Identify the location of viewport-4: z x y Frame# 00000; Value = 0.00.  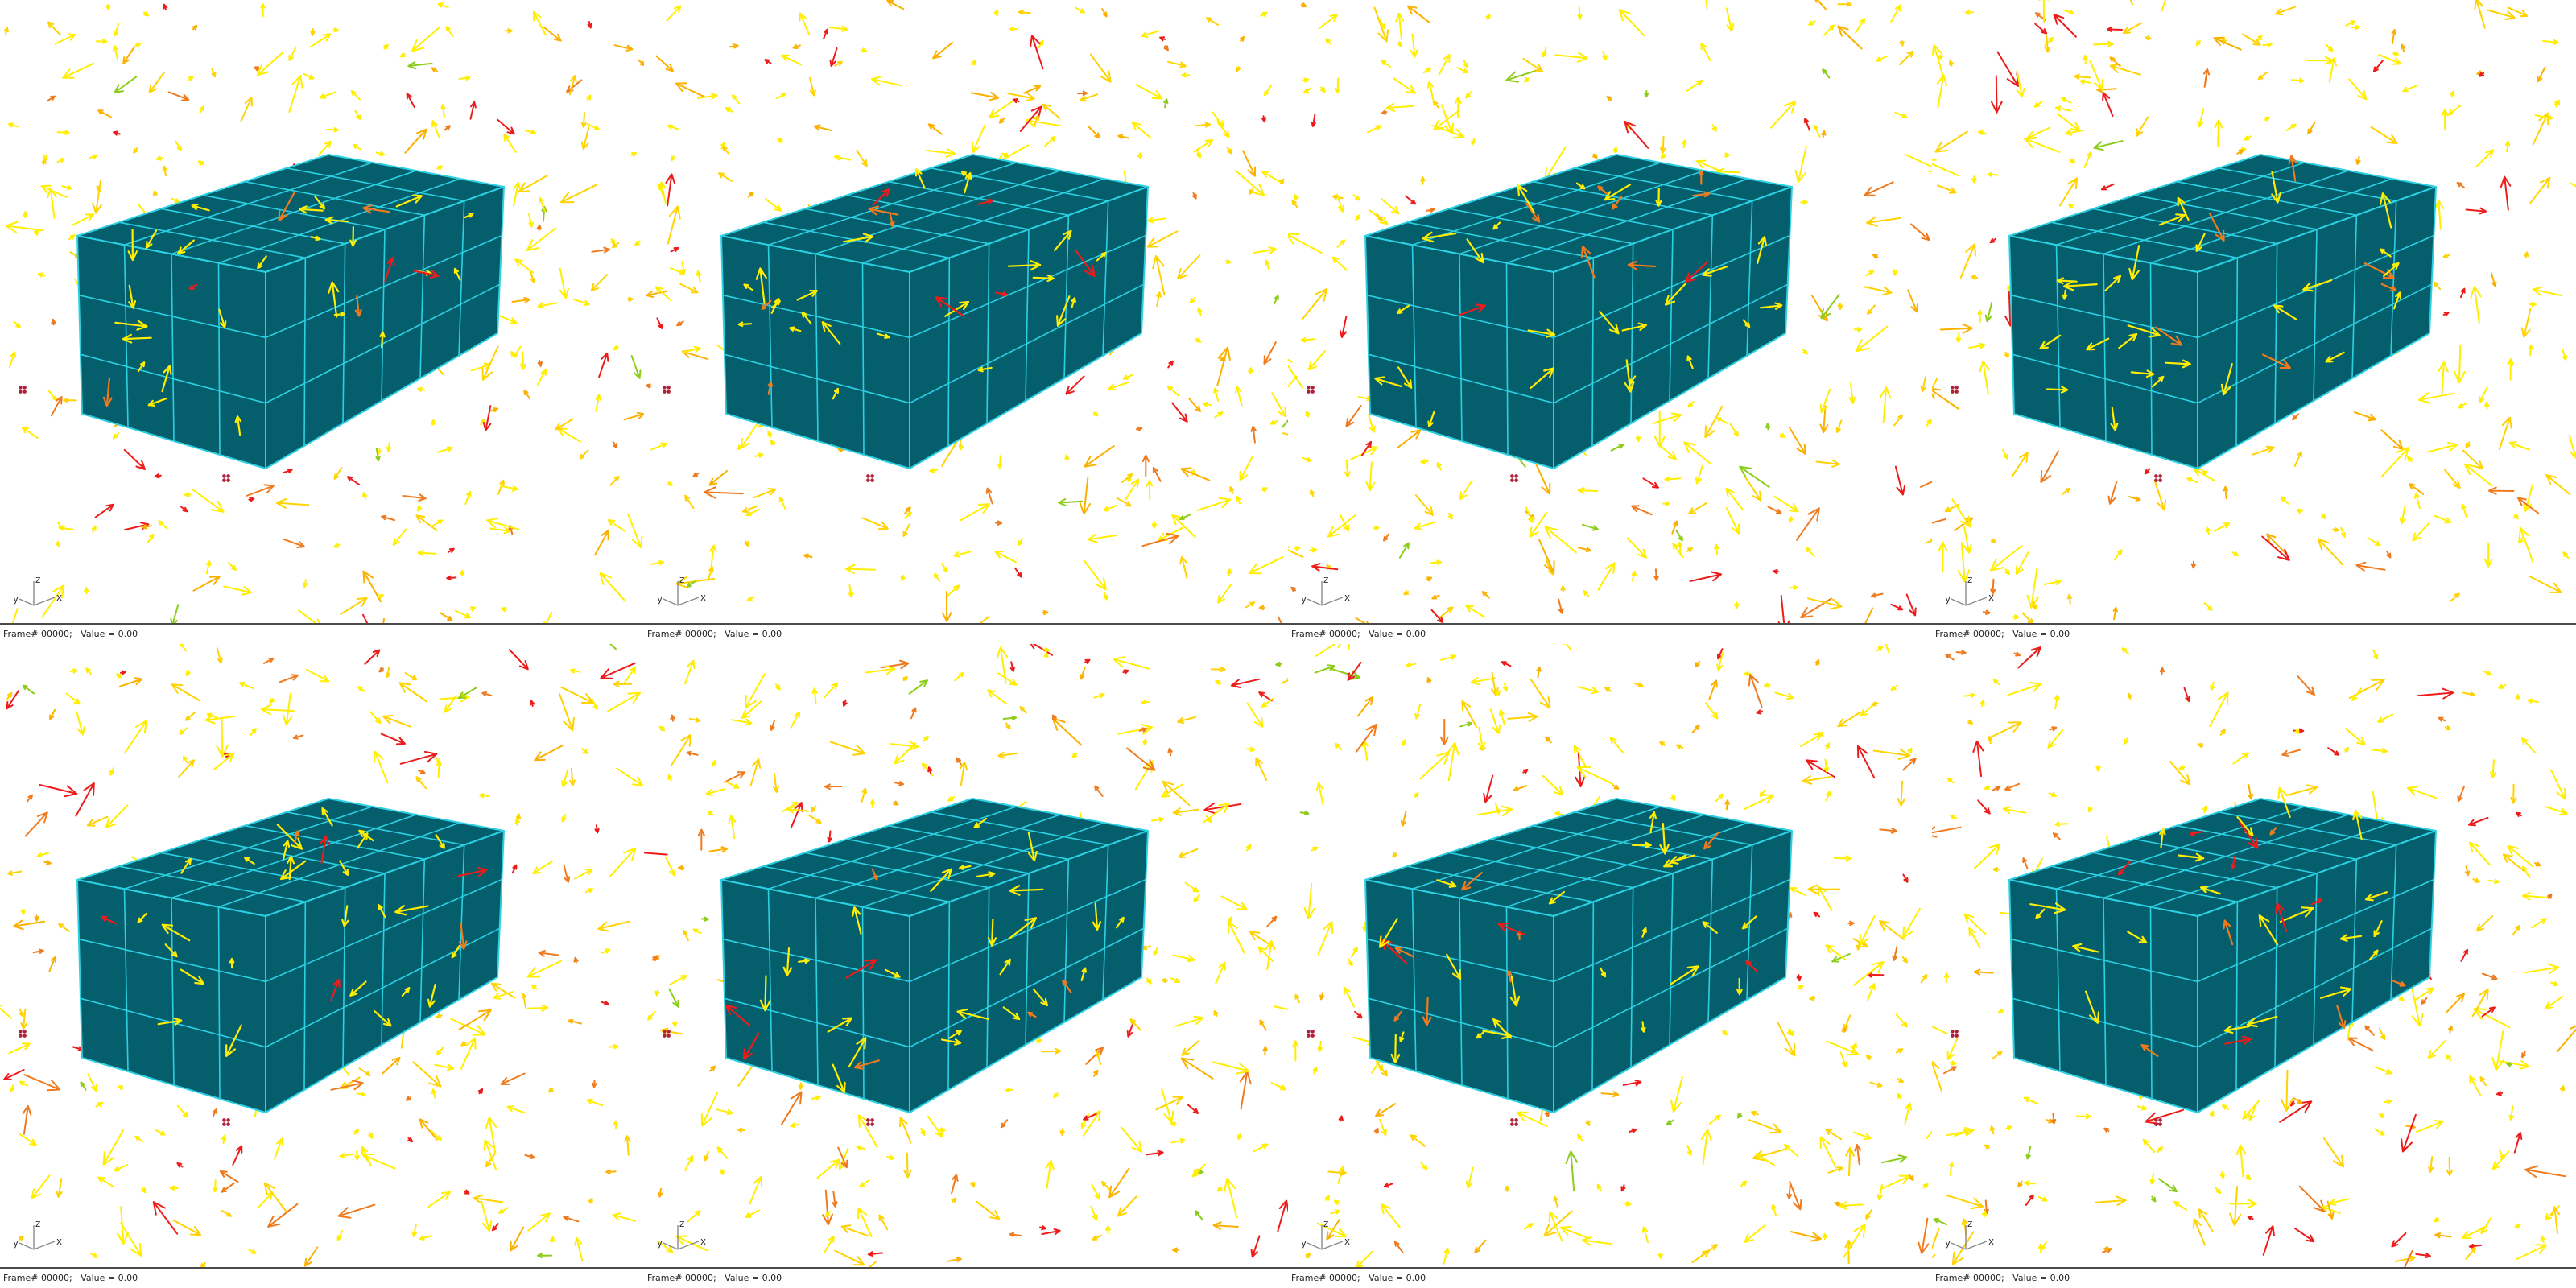
(2254, 322).